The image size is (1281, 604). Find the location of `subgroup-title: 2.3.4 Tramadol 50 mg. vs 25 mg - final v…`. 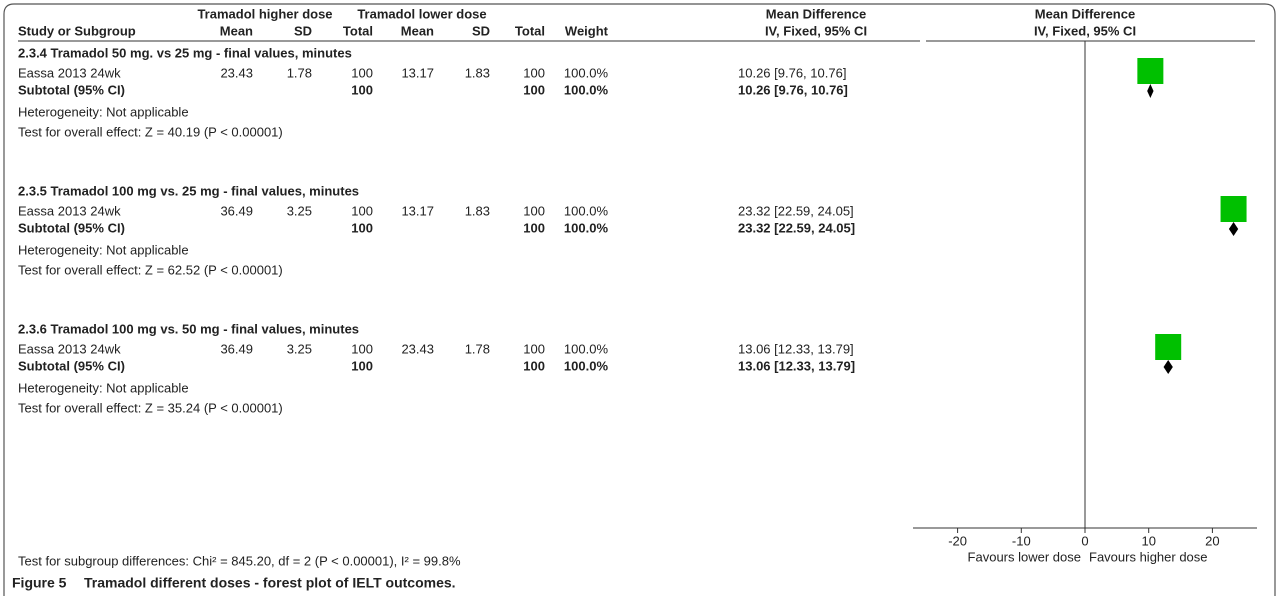

subgroup-title: 2.3.4 Tramadol 50 mg. vs 25 mg - final v… is located at coordinates (185, 52).